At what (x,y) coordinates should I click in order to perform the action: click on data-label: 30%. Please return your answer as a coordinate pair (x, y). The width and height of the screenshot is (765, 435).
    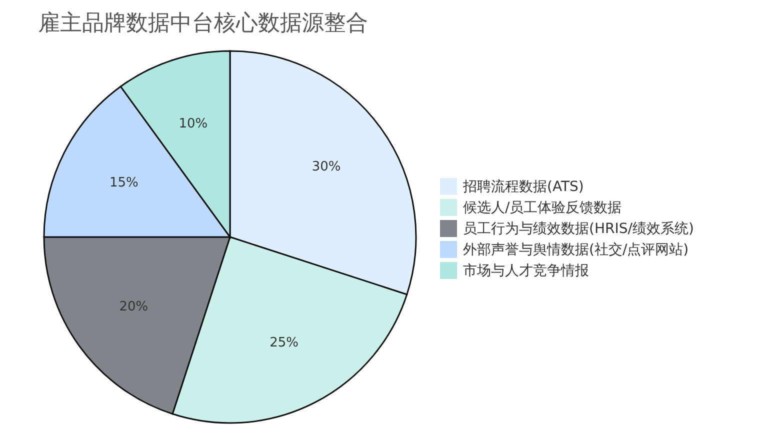
    Looking at the image, I should click on (326, 167).